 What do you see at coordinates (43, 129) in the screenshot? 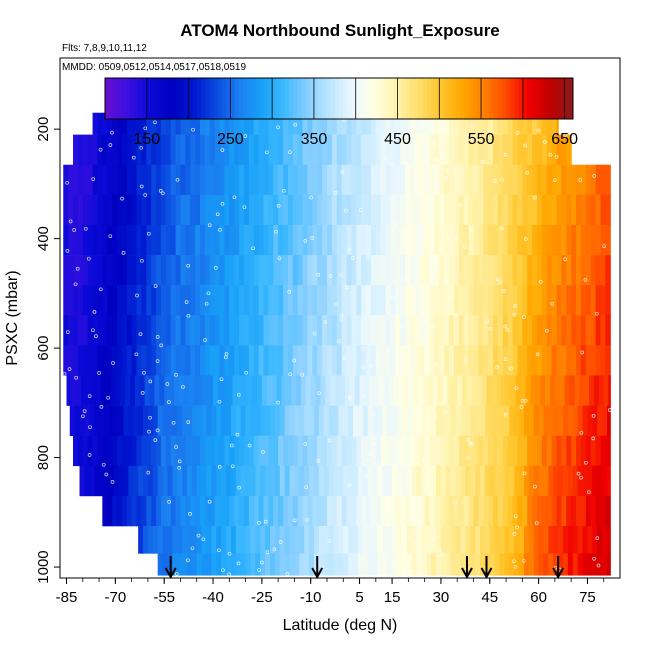
I see `y-tick-label: 200` at bounding box center [43, 129].